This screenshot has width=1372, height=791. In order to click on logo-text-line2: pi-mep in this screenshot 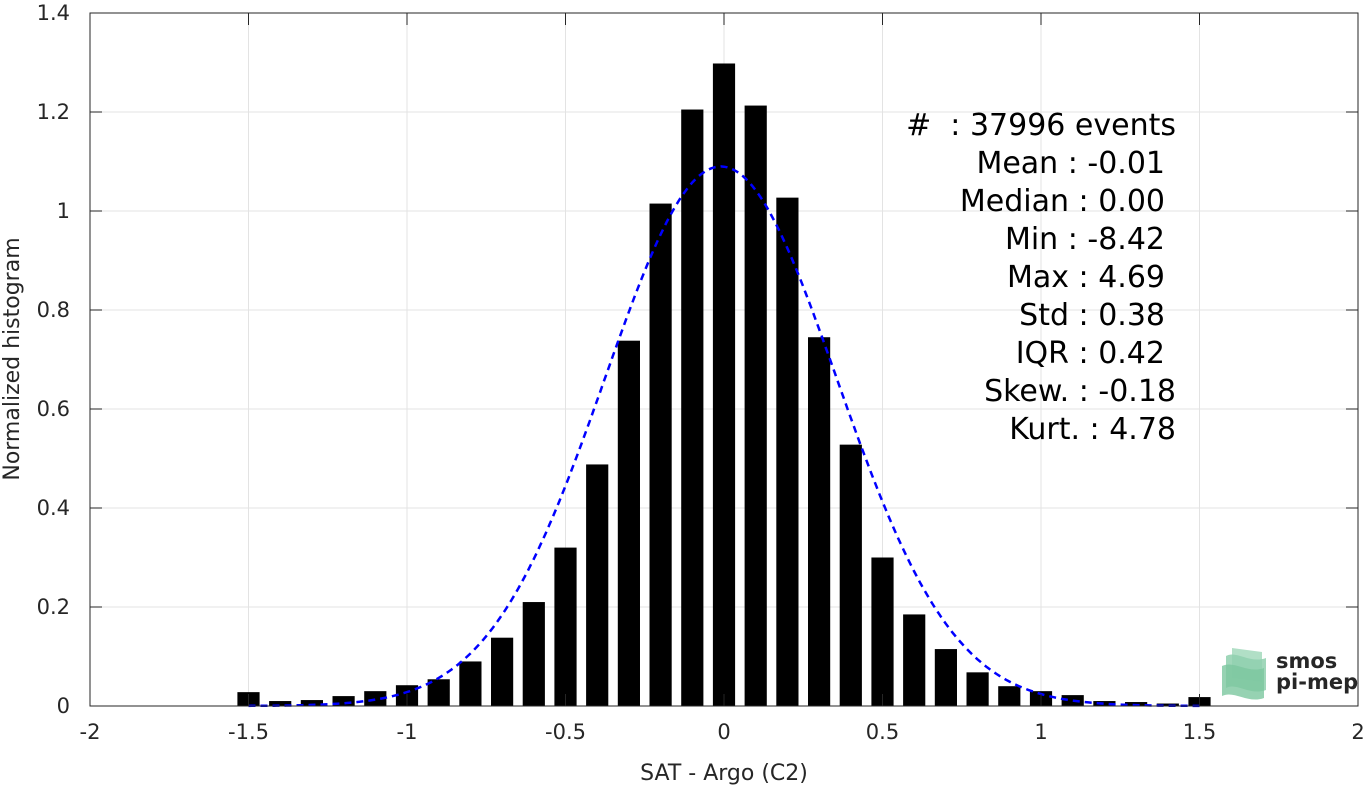, I will do `click(1317, 682)`.